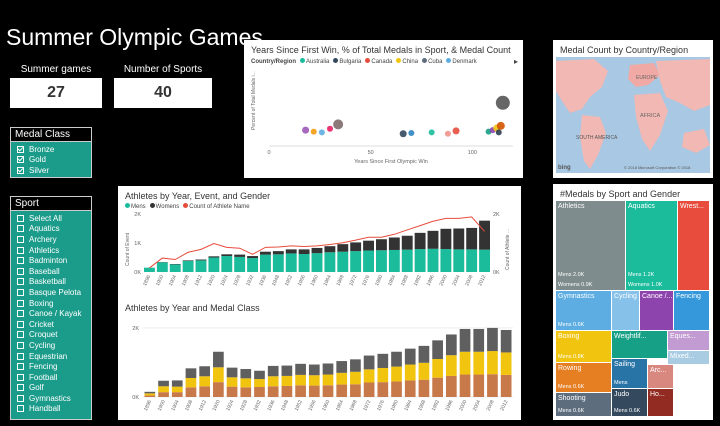 This screenshot has width=720, height=426. What do you see at coordinates (51, 260) in the screenshot?
I see `slicer-item: Badminton` at bounding box center [51, 260].